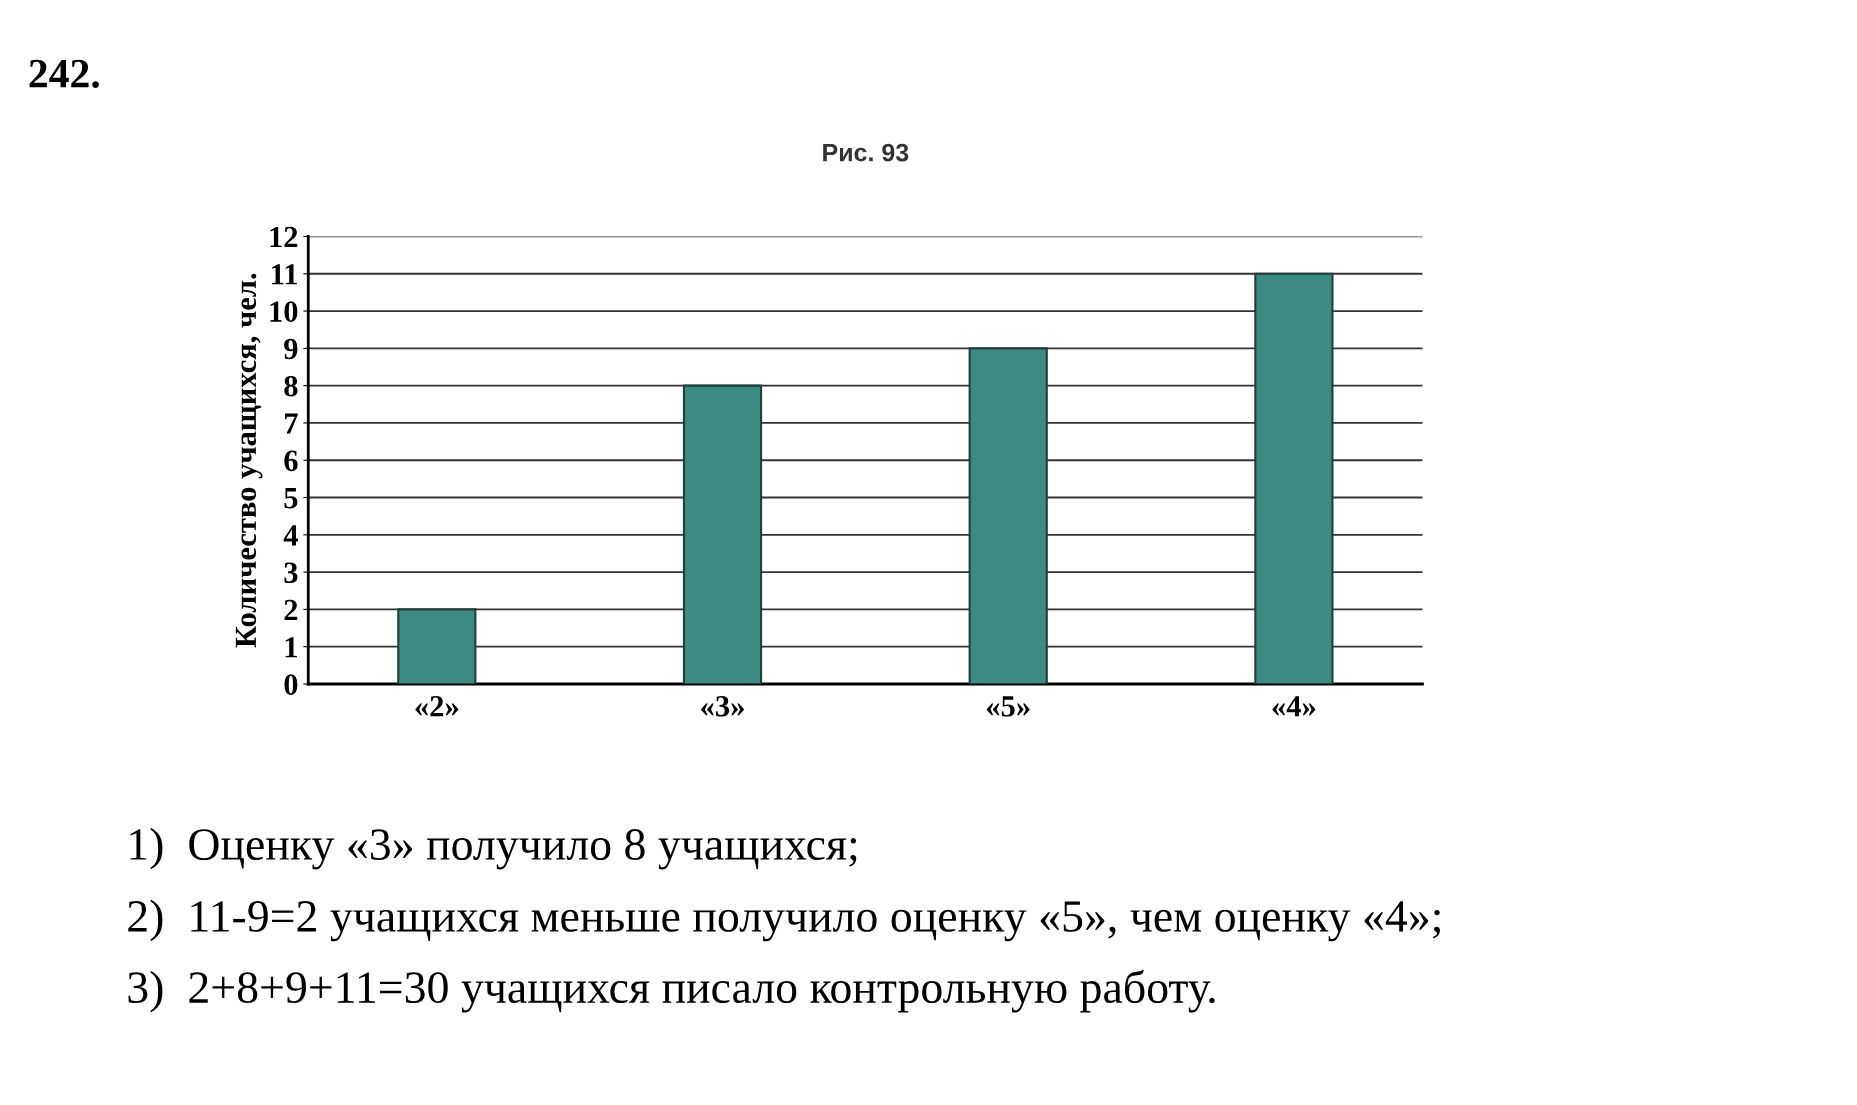 The width and height of the screenshot is (1857, 1105). I want to click on x-tick-label: «3», so click(722, 706).